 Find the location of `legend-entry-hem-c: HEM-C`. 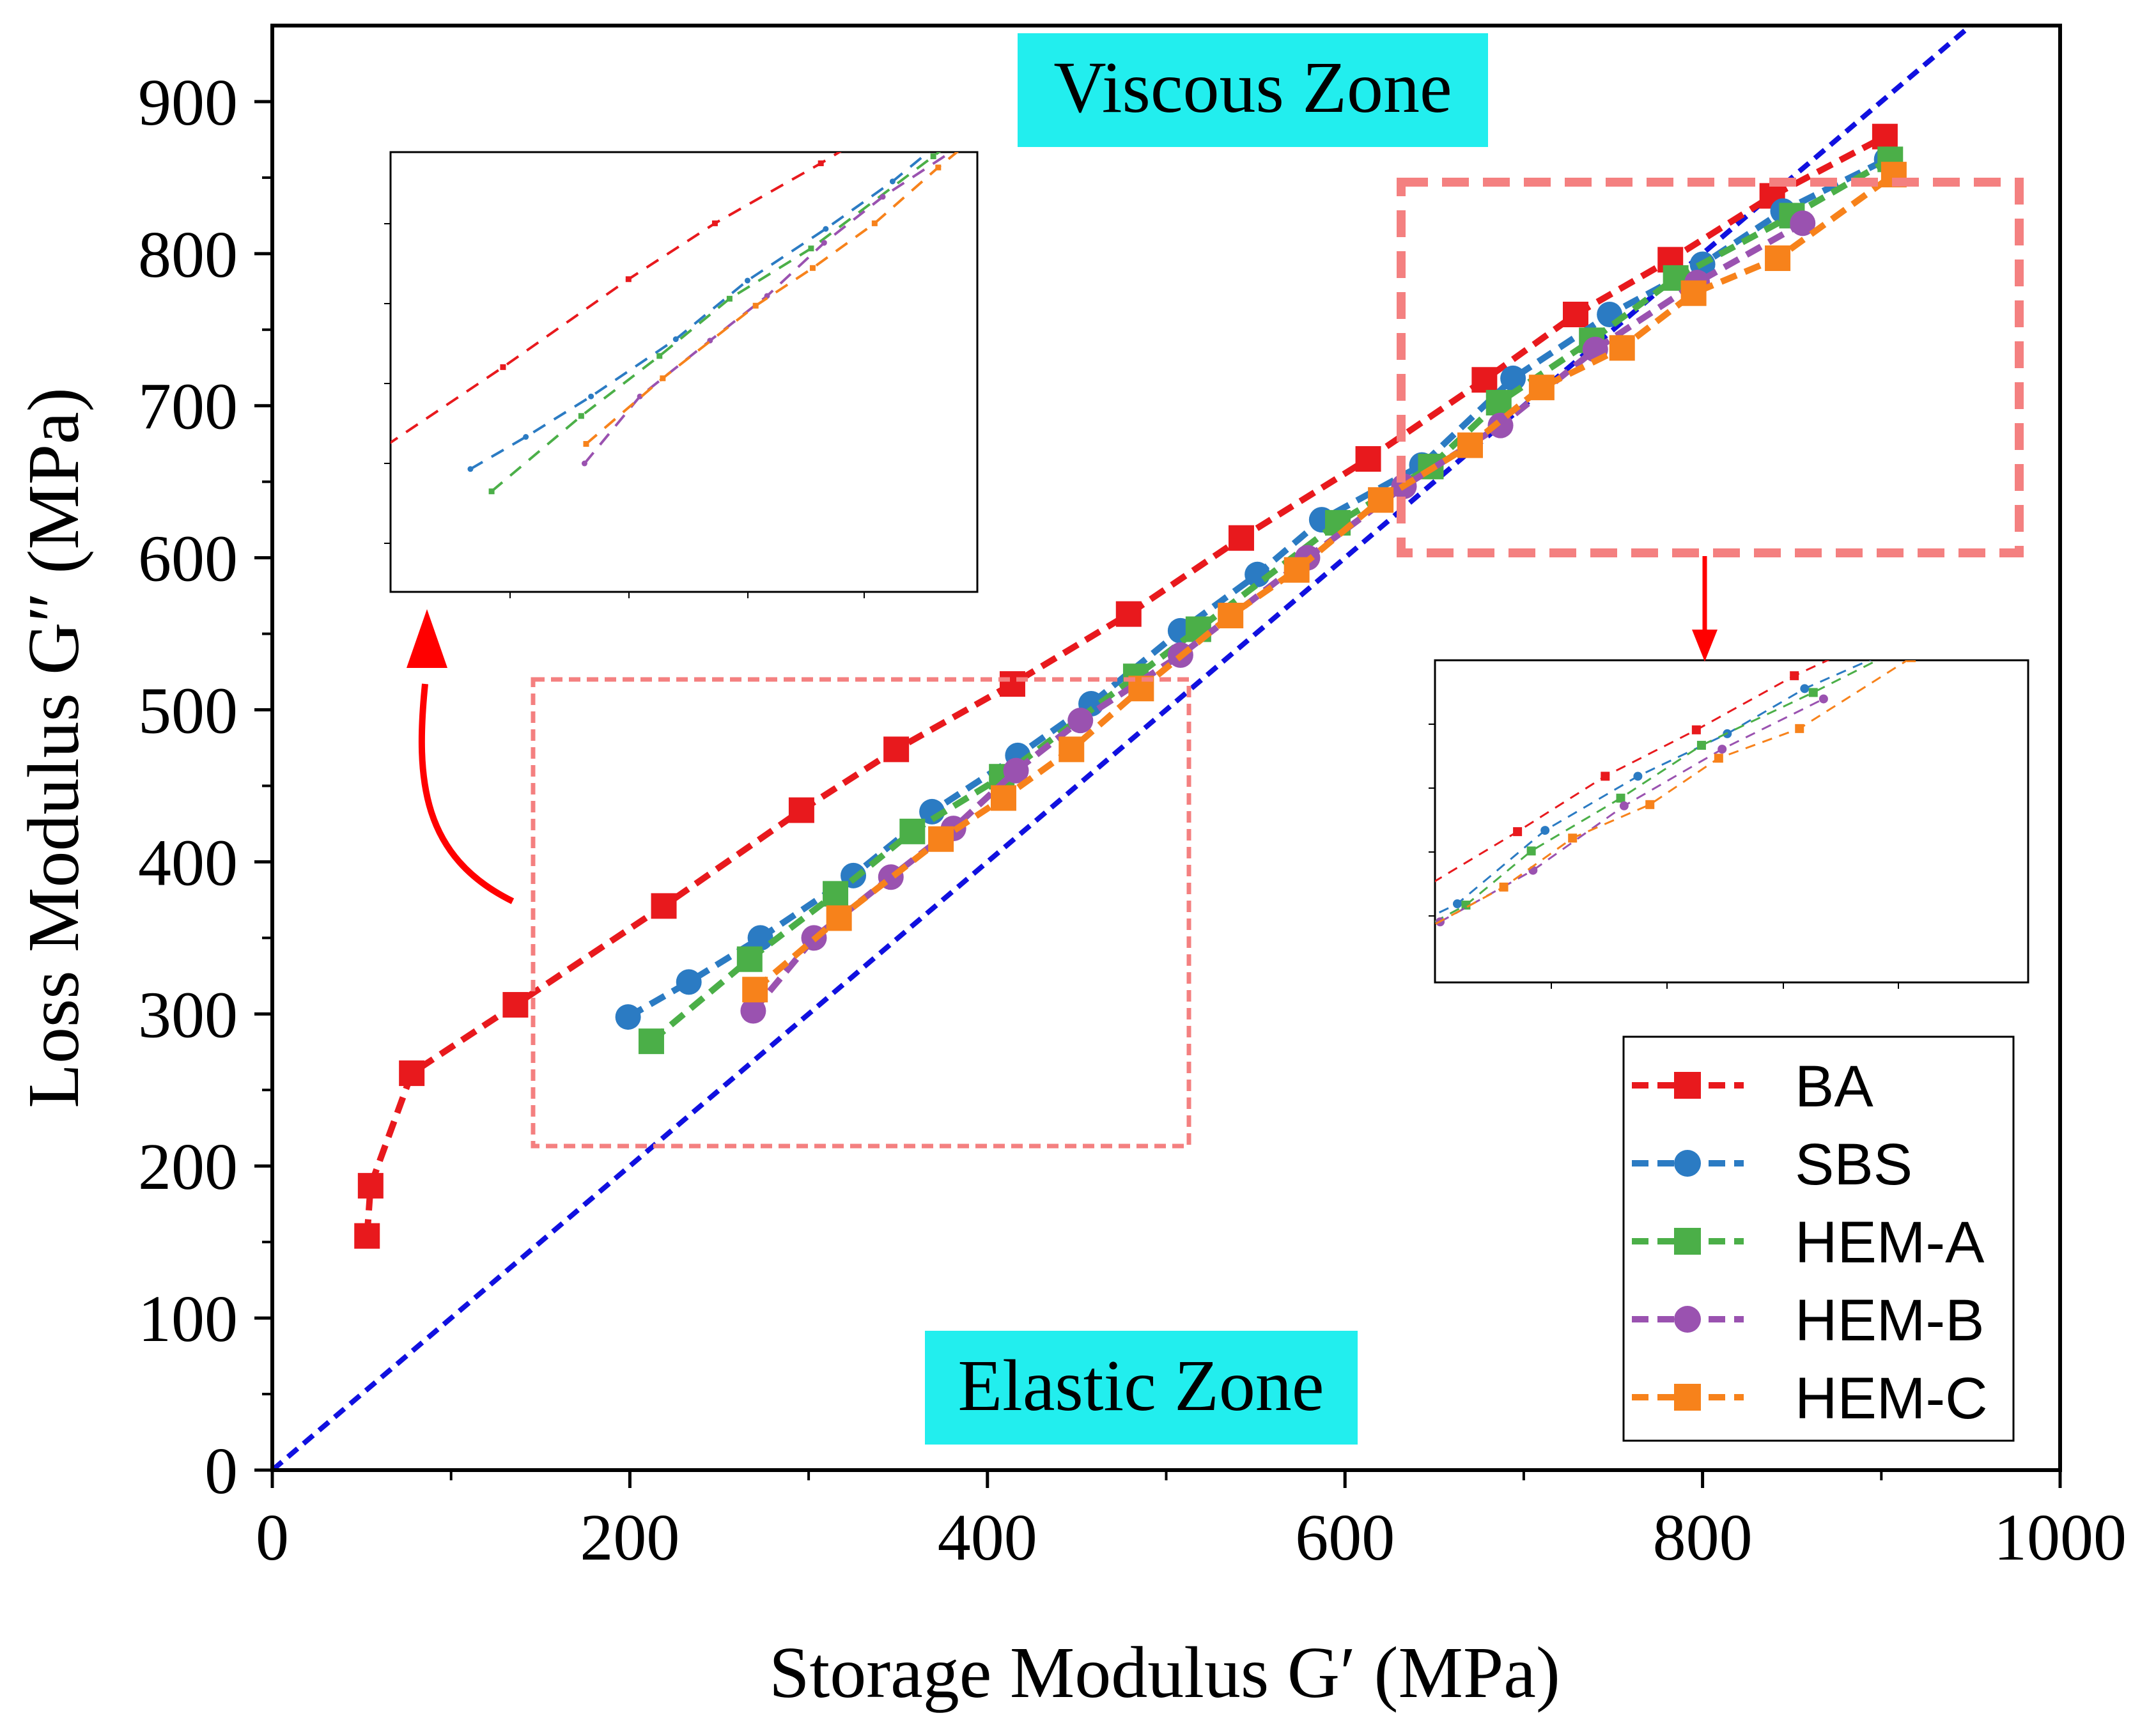

legend-entry-hem-c: HEM-C is located at coordinates (1810, 1398).